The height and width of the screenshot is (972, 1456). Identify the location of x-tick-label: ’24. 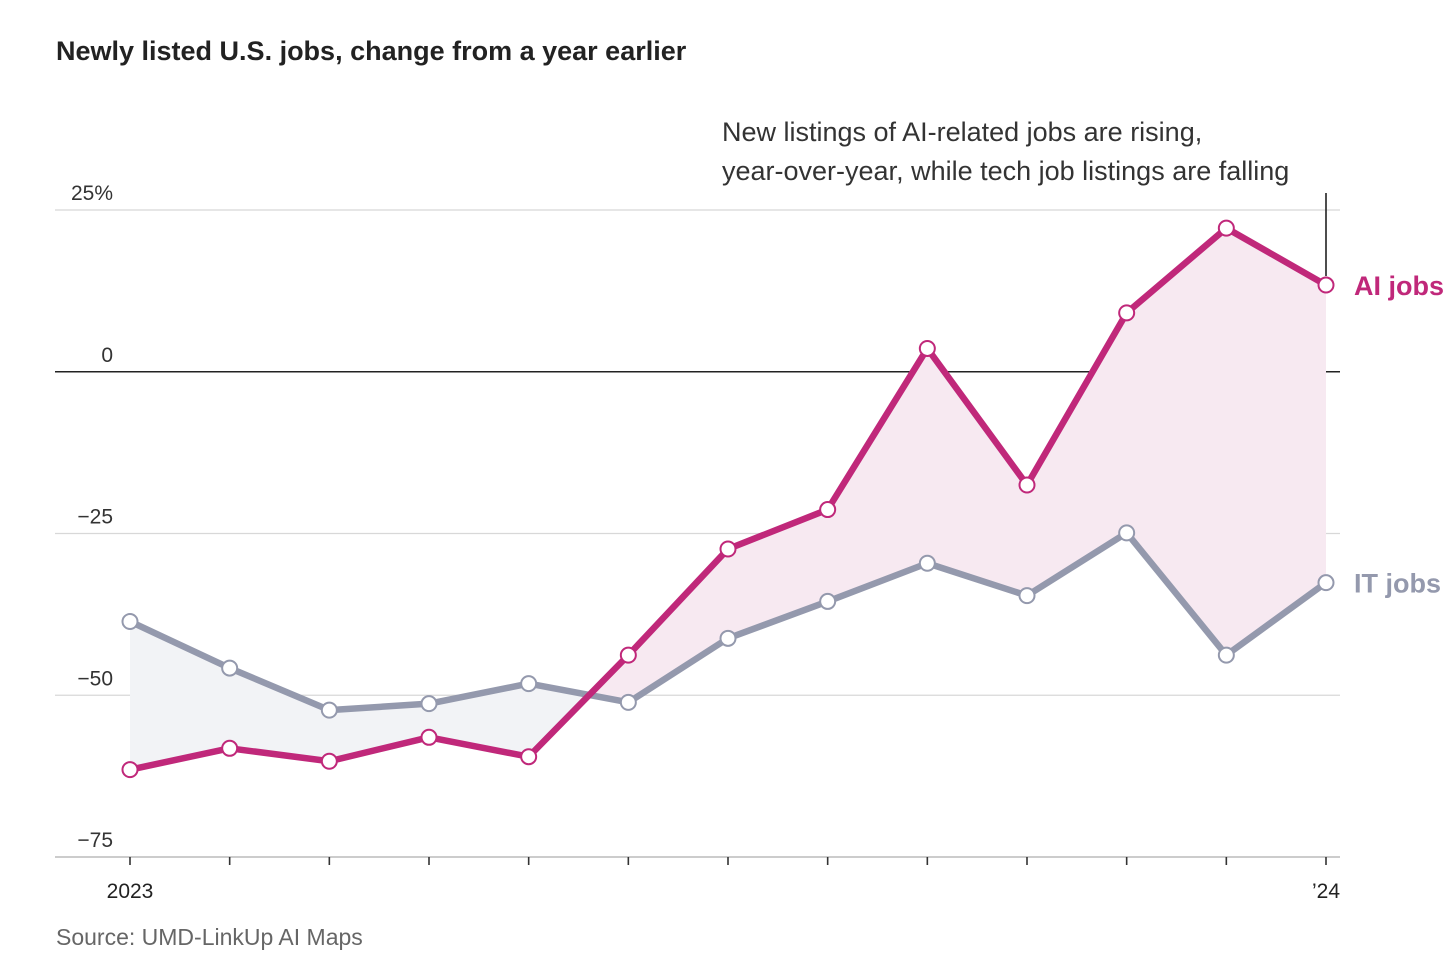
(1326, 891).